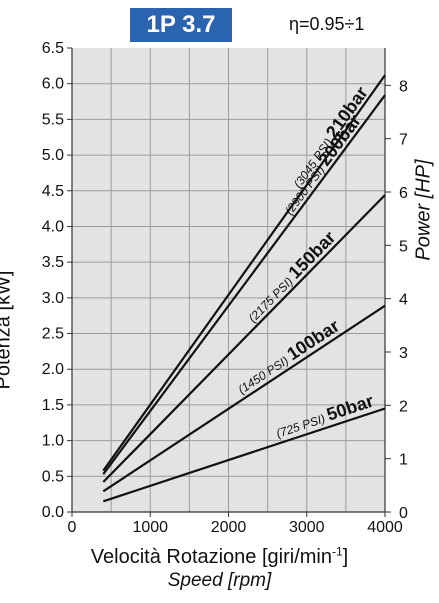 This screenshot has width=439, height=603. Describe the element at coordinates (53, 262) in the screenshot. I see `y-tick-label: 3.5` at that location.